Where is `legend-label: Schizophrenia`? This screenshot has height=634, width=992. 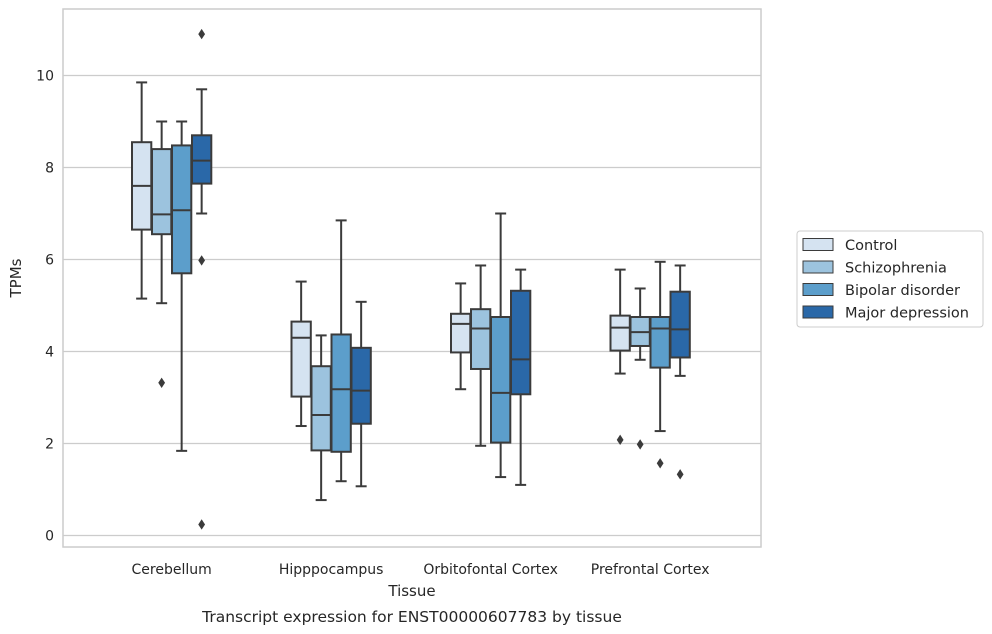 legend-label: Schizophrenia is located at coordinates (896, 269).